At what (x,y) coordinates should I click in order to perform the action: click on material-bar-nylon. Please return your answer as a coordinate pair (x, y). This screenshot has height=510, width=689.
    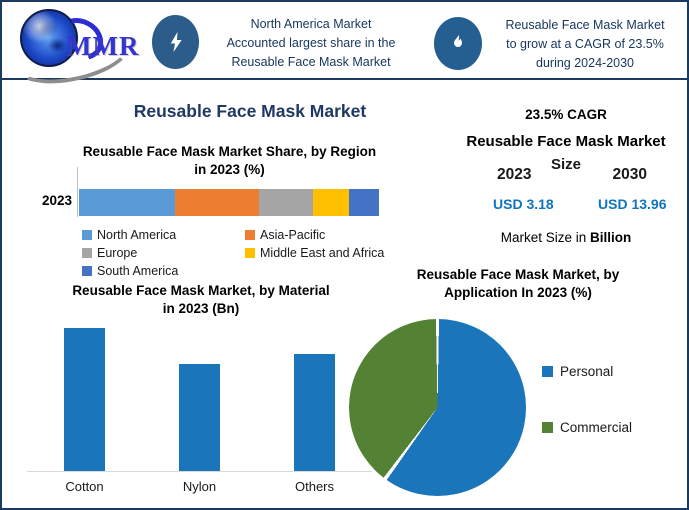
    Looking at the image, I should click on (199, 417).